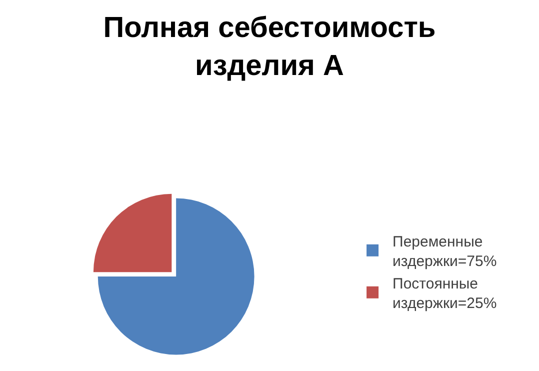  What do you see at coordinates (444, 252) in the screenshot?
I see `legend-label: Переменные издержки=75%` at bounding box center [444, 252].